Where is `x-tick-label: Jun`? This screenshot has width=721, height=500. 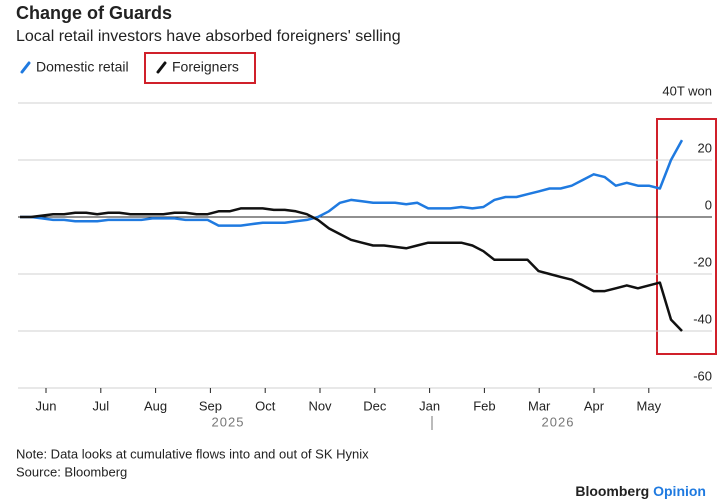 x-tick-label: Jun is located at coordinates (46, 405).